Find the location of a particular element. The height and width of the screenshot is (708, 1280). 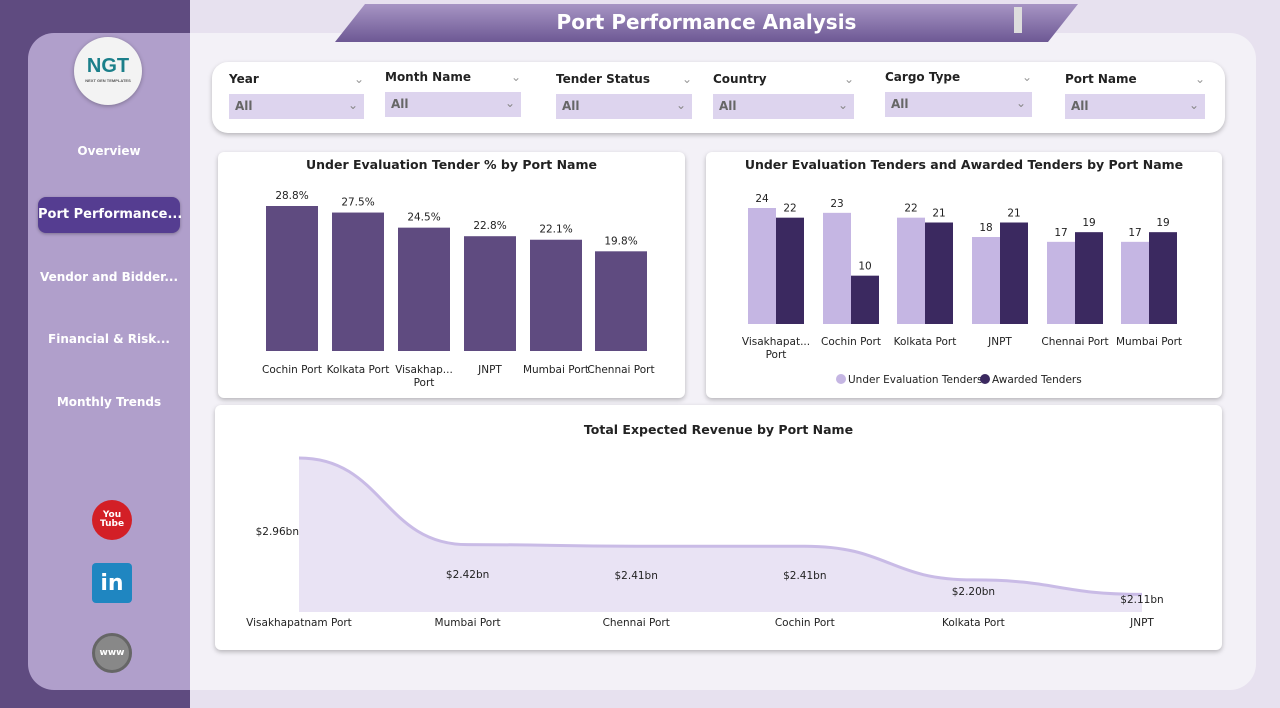

globe-icon: www is located at coordinates (112, 653).